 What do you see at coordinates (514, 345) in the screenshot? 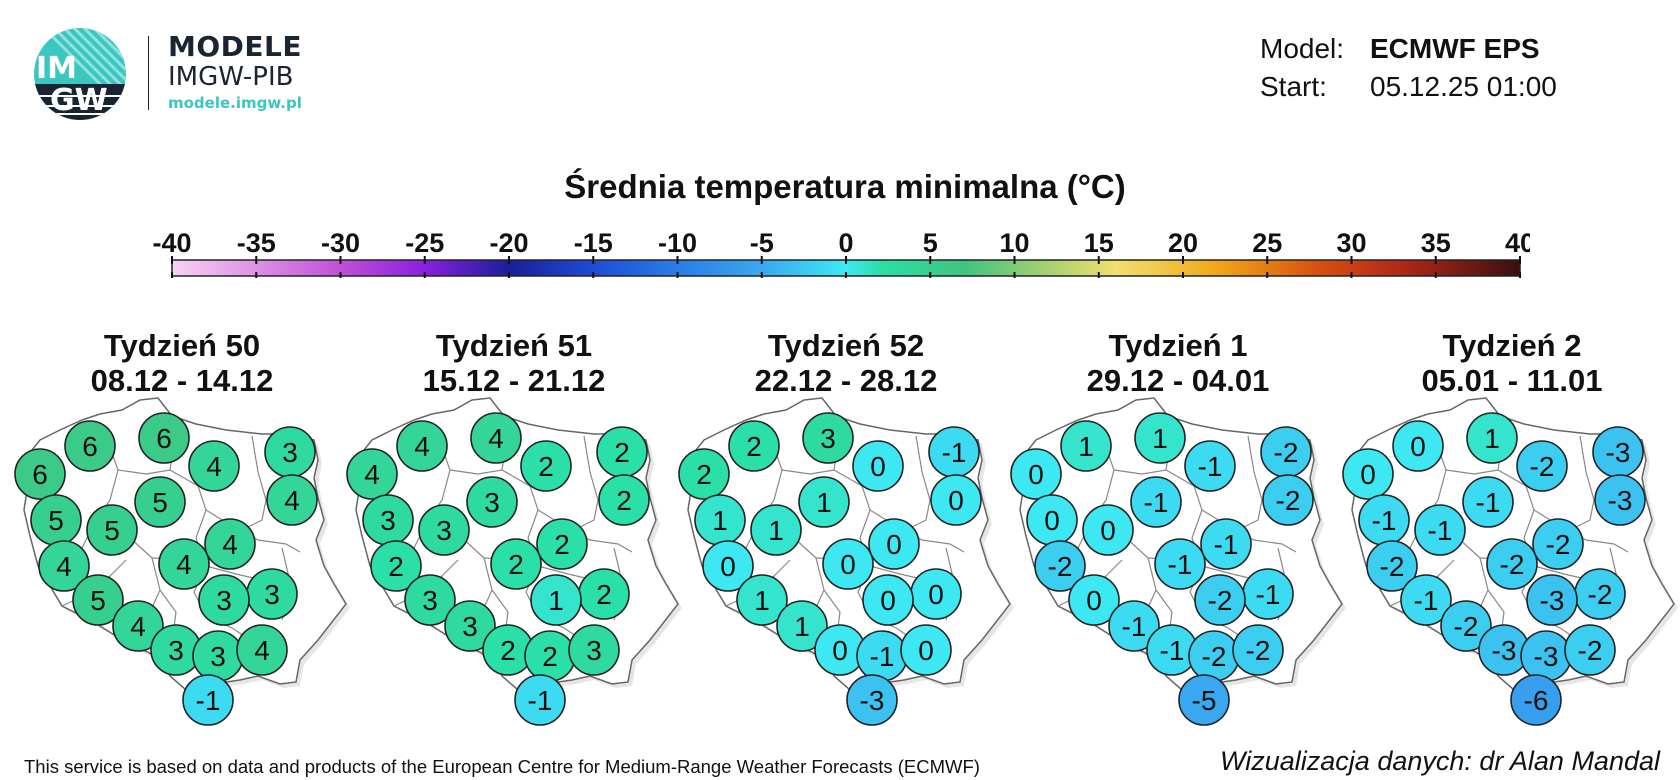
I see `week-label: Tydzień 51` at bounding box center [514, 345].